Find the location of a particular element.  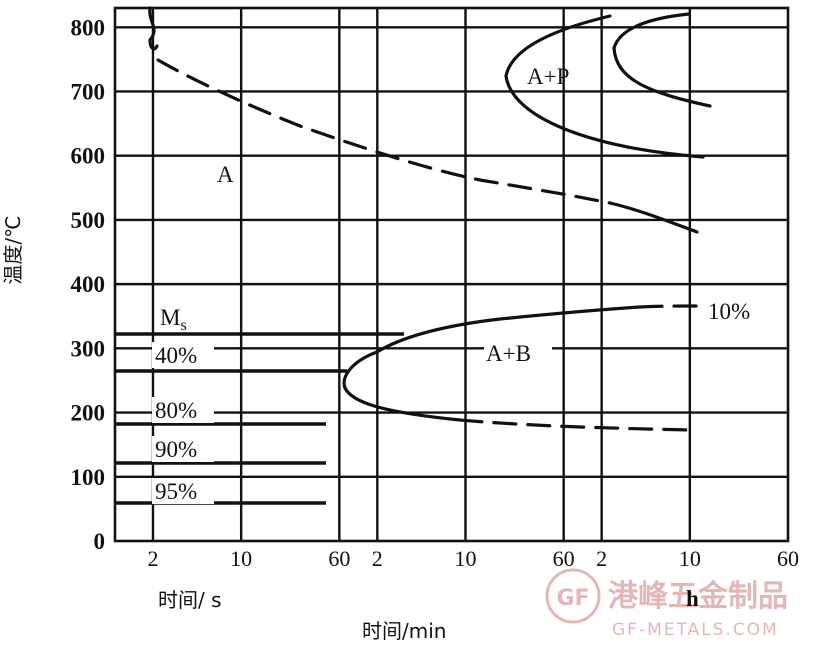

x-tick-labels: 2 10 60 2 10 60 2 10 60 is located at coordinates (473, 558).